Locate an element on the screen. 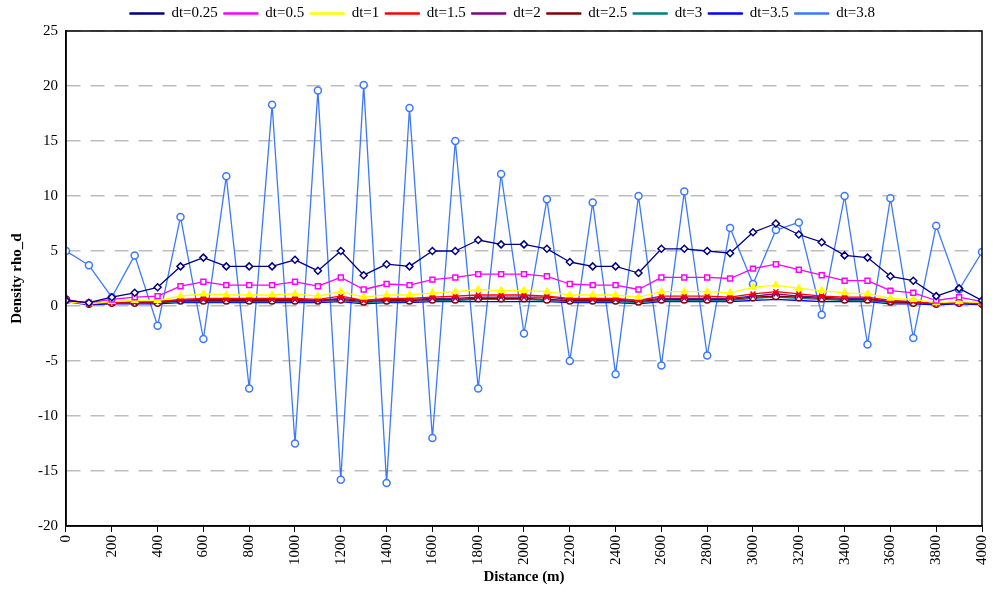 This screenshot has width=1003, height=594. y-tick-label: 25 is located at coordinates (50, 29).